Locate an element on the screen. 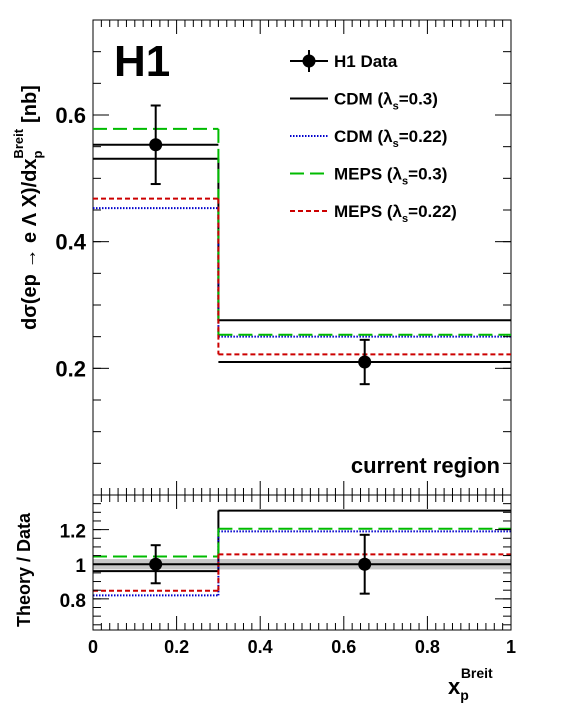 This screenshot has height=710, width=567. legend-label-3: MEPS (λs=0.22) is located at coordinates (395, 213).